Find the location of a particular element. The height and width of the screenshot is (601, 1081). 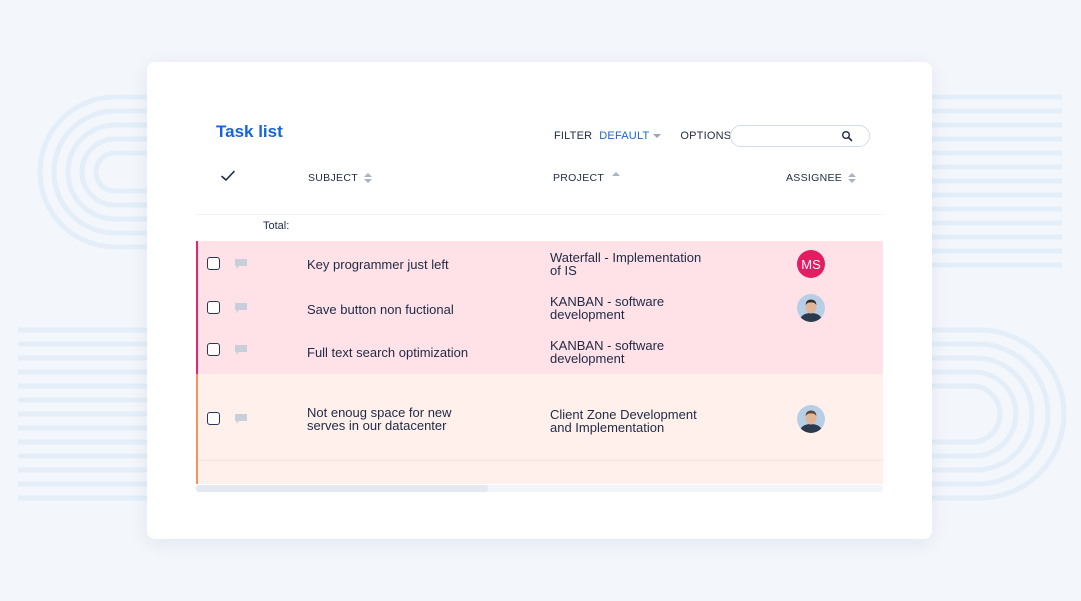

priority-group-normal is located at coordinates (539, 429).